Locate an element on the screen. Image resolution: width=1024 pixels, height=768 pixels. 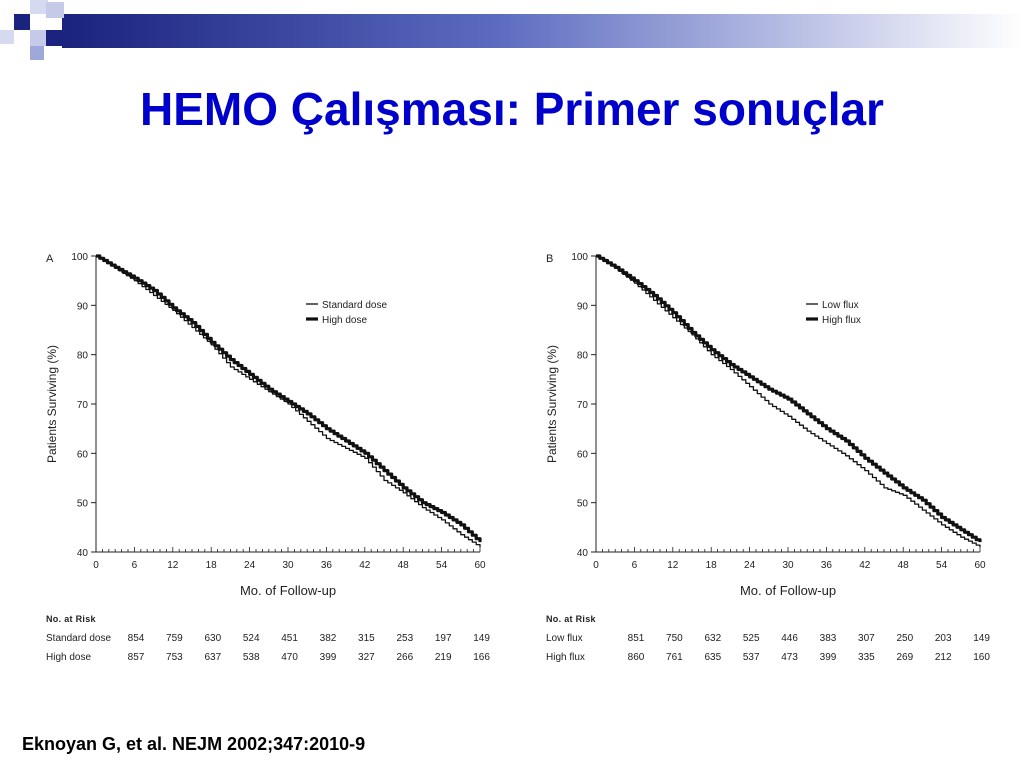
chart-a-x-tick-label: 54 is located at coordinates (442, 565).